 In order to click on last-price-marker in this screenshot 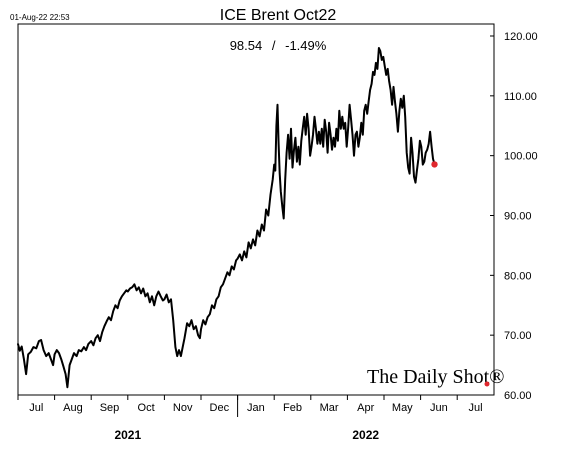, I will do `click(434, 164)`.